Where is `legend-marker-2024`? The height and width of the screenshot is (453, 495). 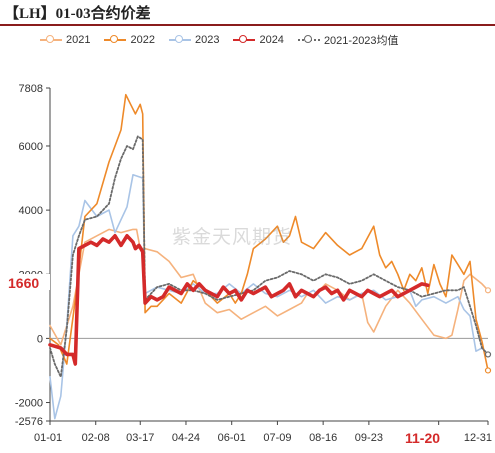
legend-marker-2024 is located at coordinates (244, 40).